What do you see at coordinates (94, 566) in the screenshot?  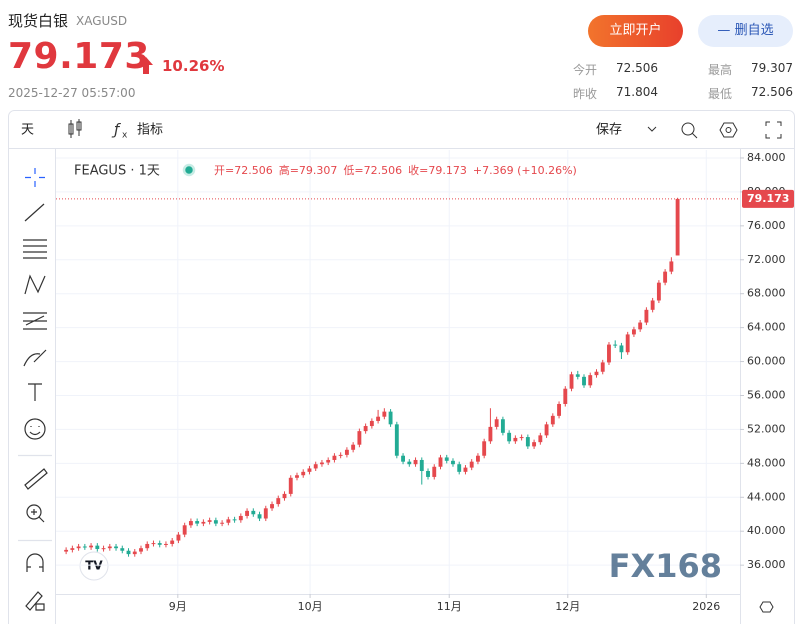 I see `tradingview-logo: TV` at bounding box center [94, 566].